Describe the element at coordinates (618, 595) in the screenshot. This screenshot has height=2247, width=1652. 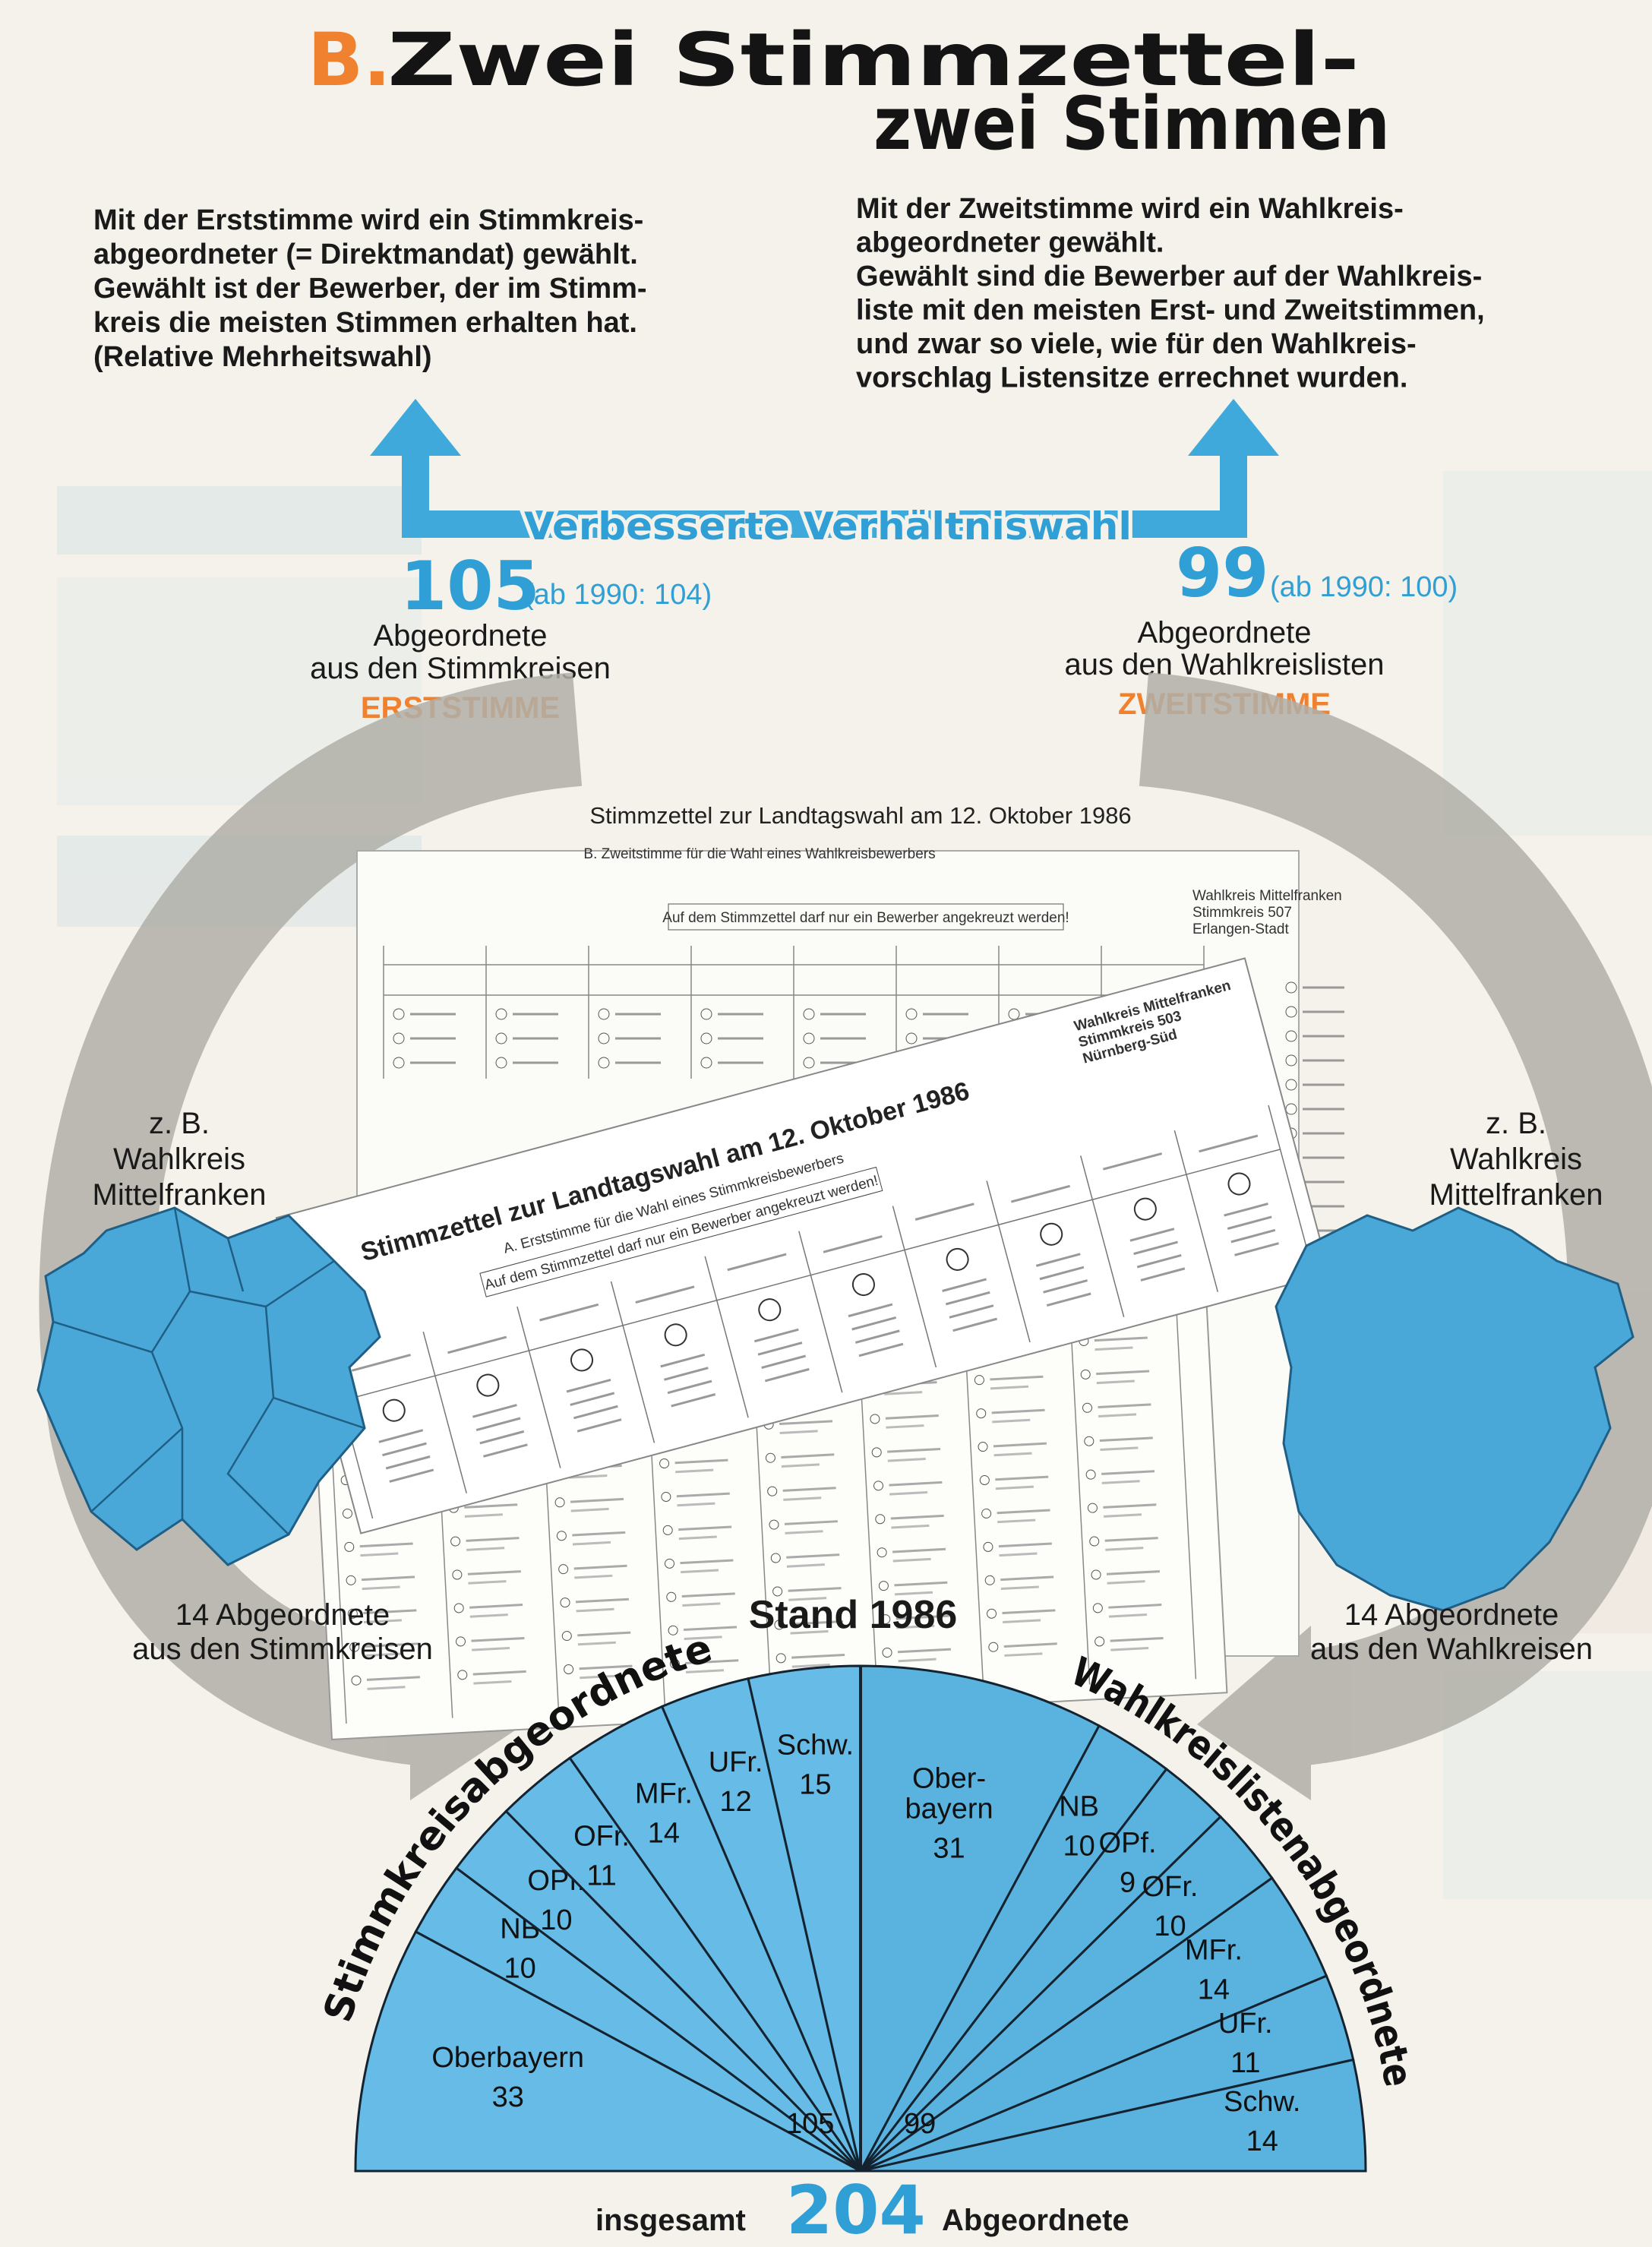
I see `count-note: (ab 1990: 104)` at that location.